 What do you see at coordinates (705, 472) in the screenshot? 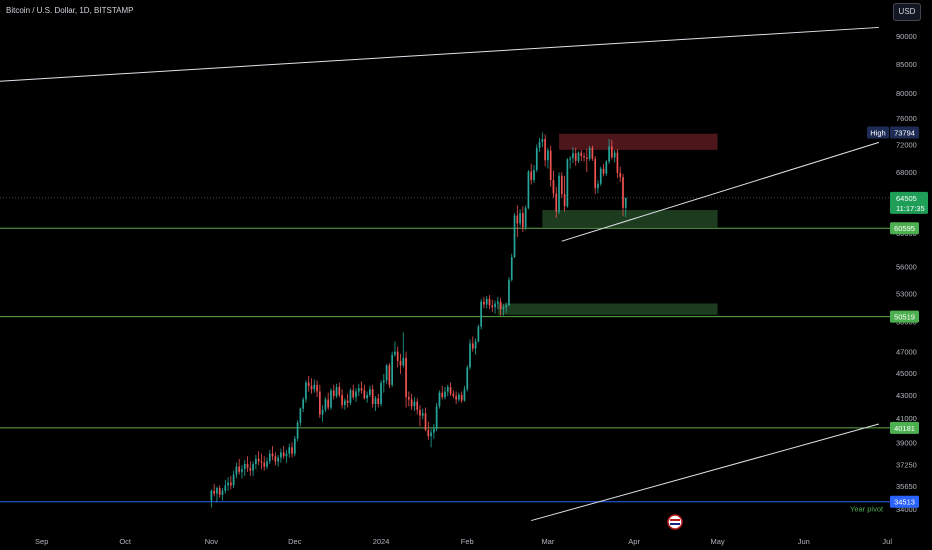
I see `lower-trendline` at bounding box center [705, 472].